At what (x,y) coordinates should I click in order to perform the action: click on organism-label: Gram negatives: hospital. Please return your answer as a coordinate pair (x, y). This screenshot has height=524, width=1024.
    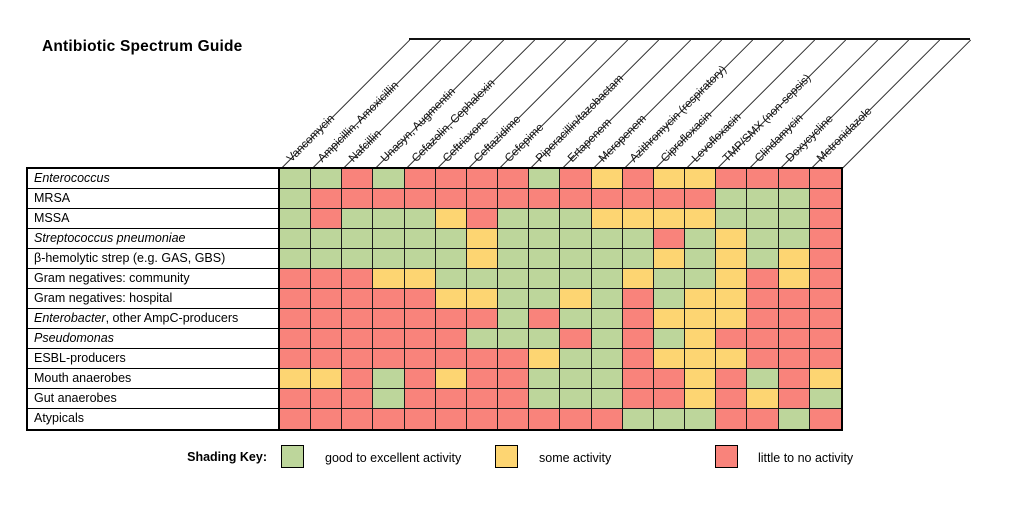
    Looking at the image, I should click on (153, 299).